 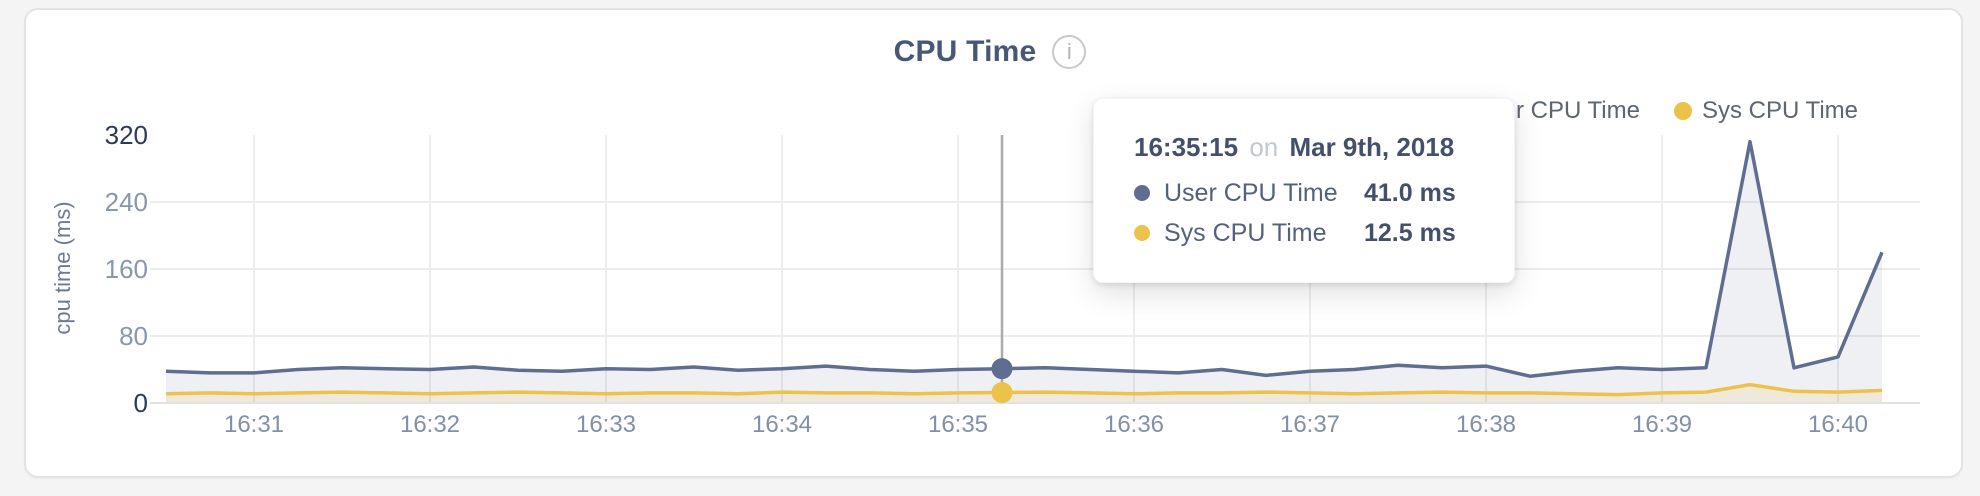 I want to click on y-tick-label: 0, so click(x=140, y=403).